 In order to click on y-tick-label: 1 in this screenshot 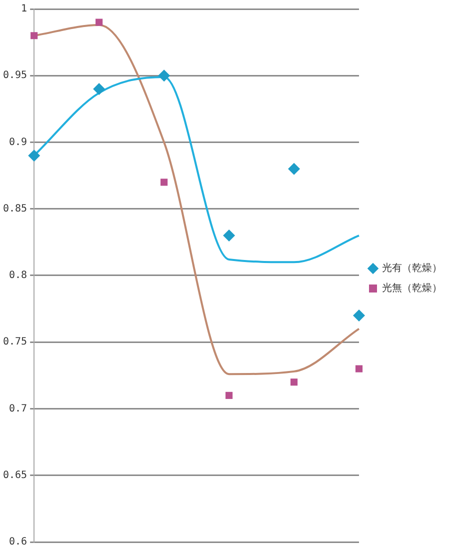, I will do `click(24, 9)`.